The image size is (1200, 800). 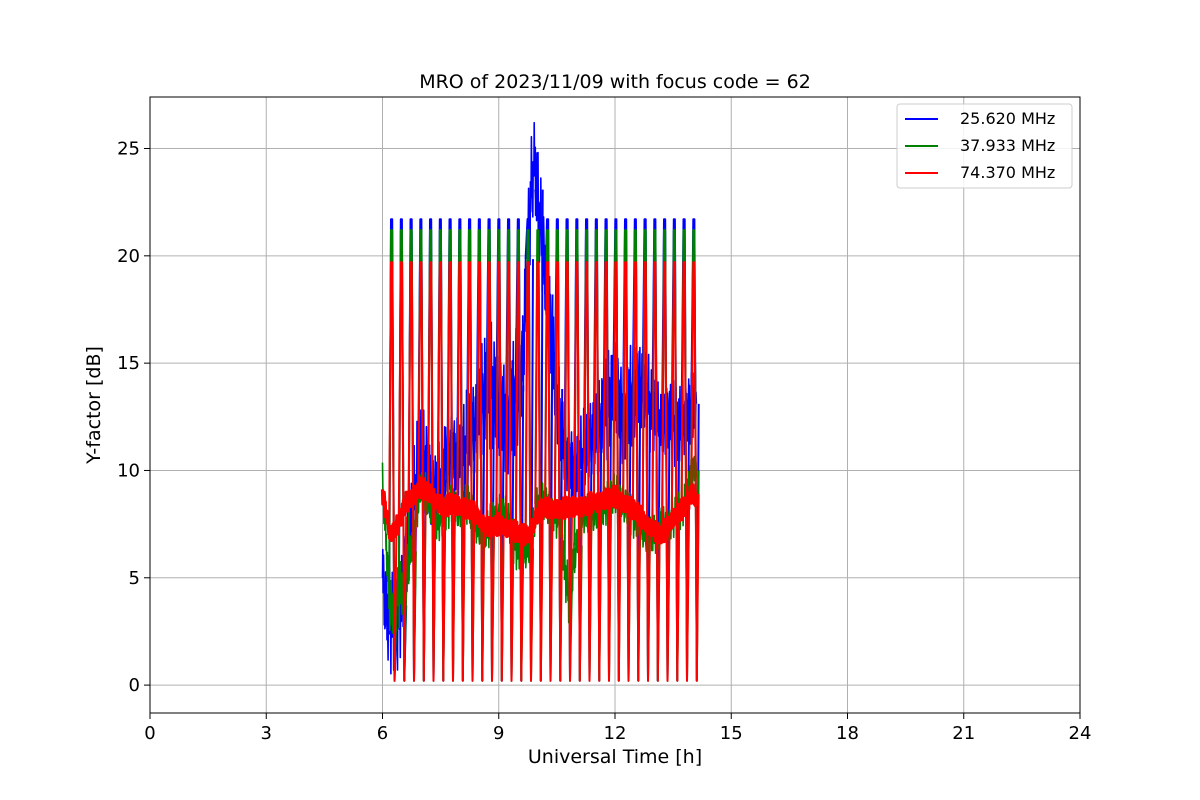 I want to click on x-tick-label: 6, so click(x=382, y=733).